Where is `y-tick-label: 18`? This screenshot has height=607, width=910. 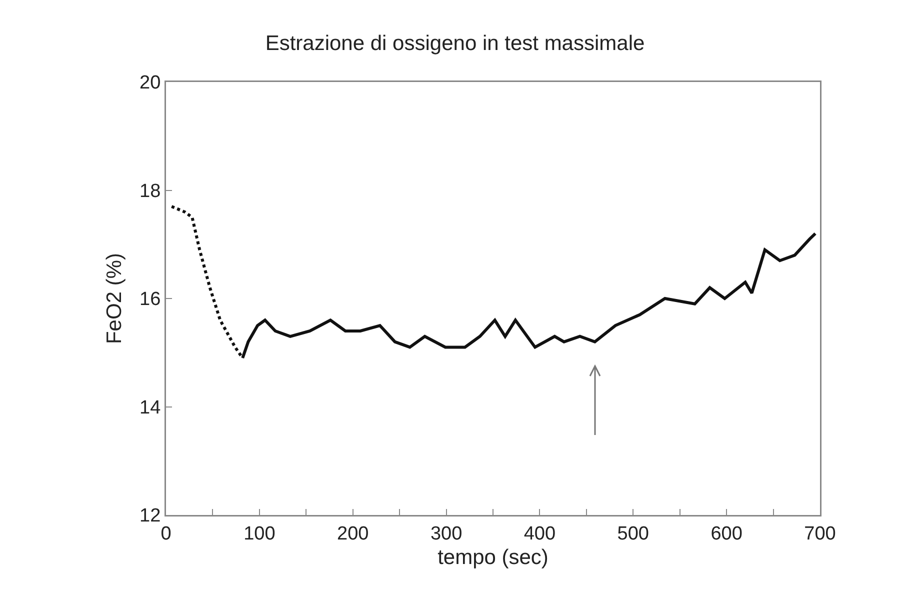
y-tick-label: 18 is located at coordinates (150, 191).